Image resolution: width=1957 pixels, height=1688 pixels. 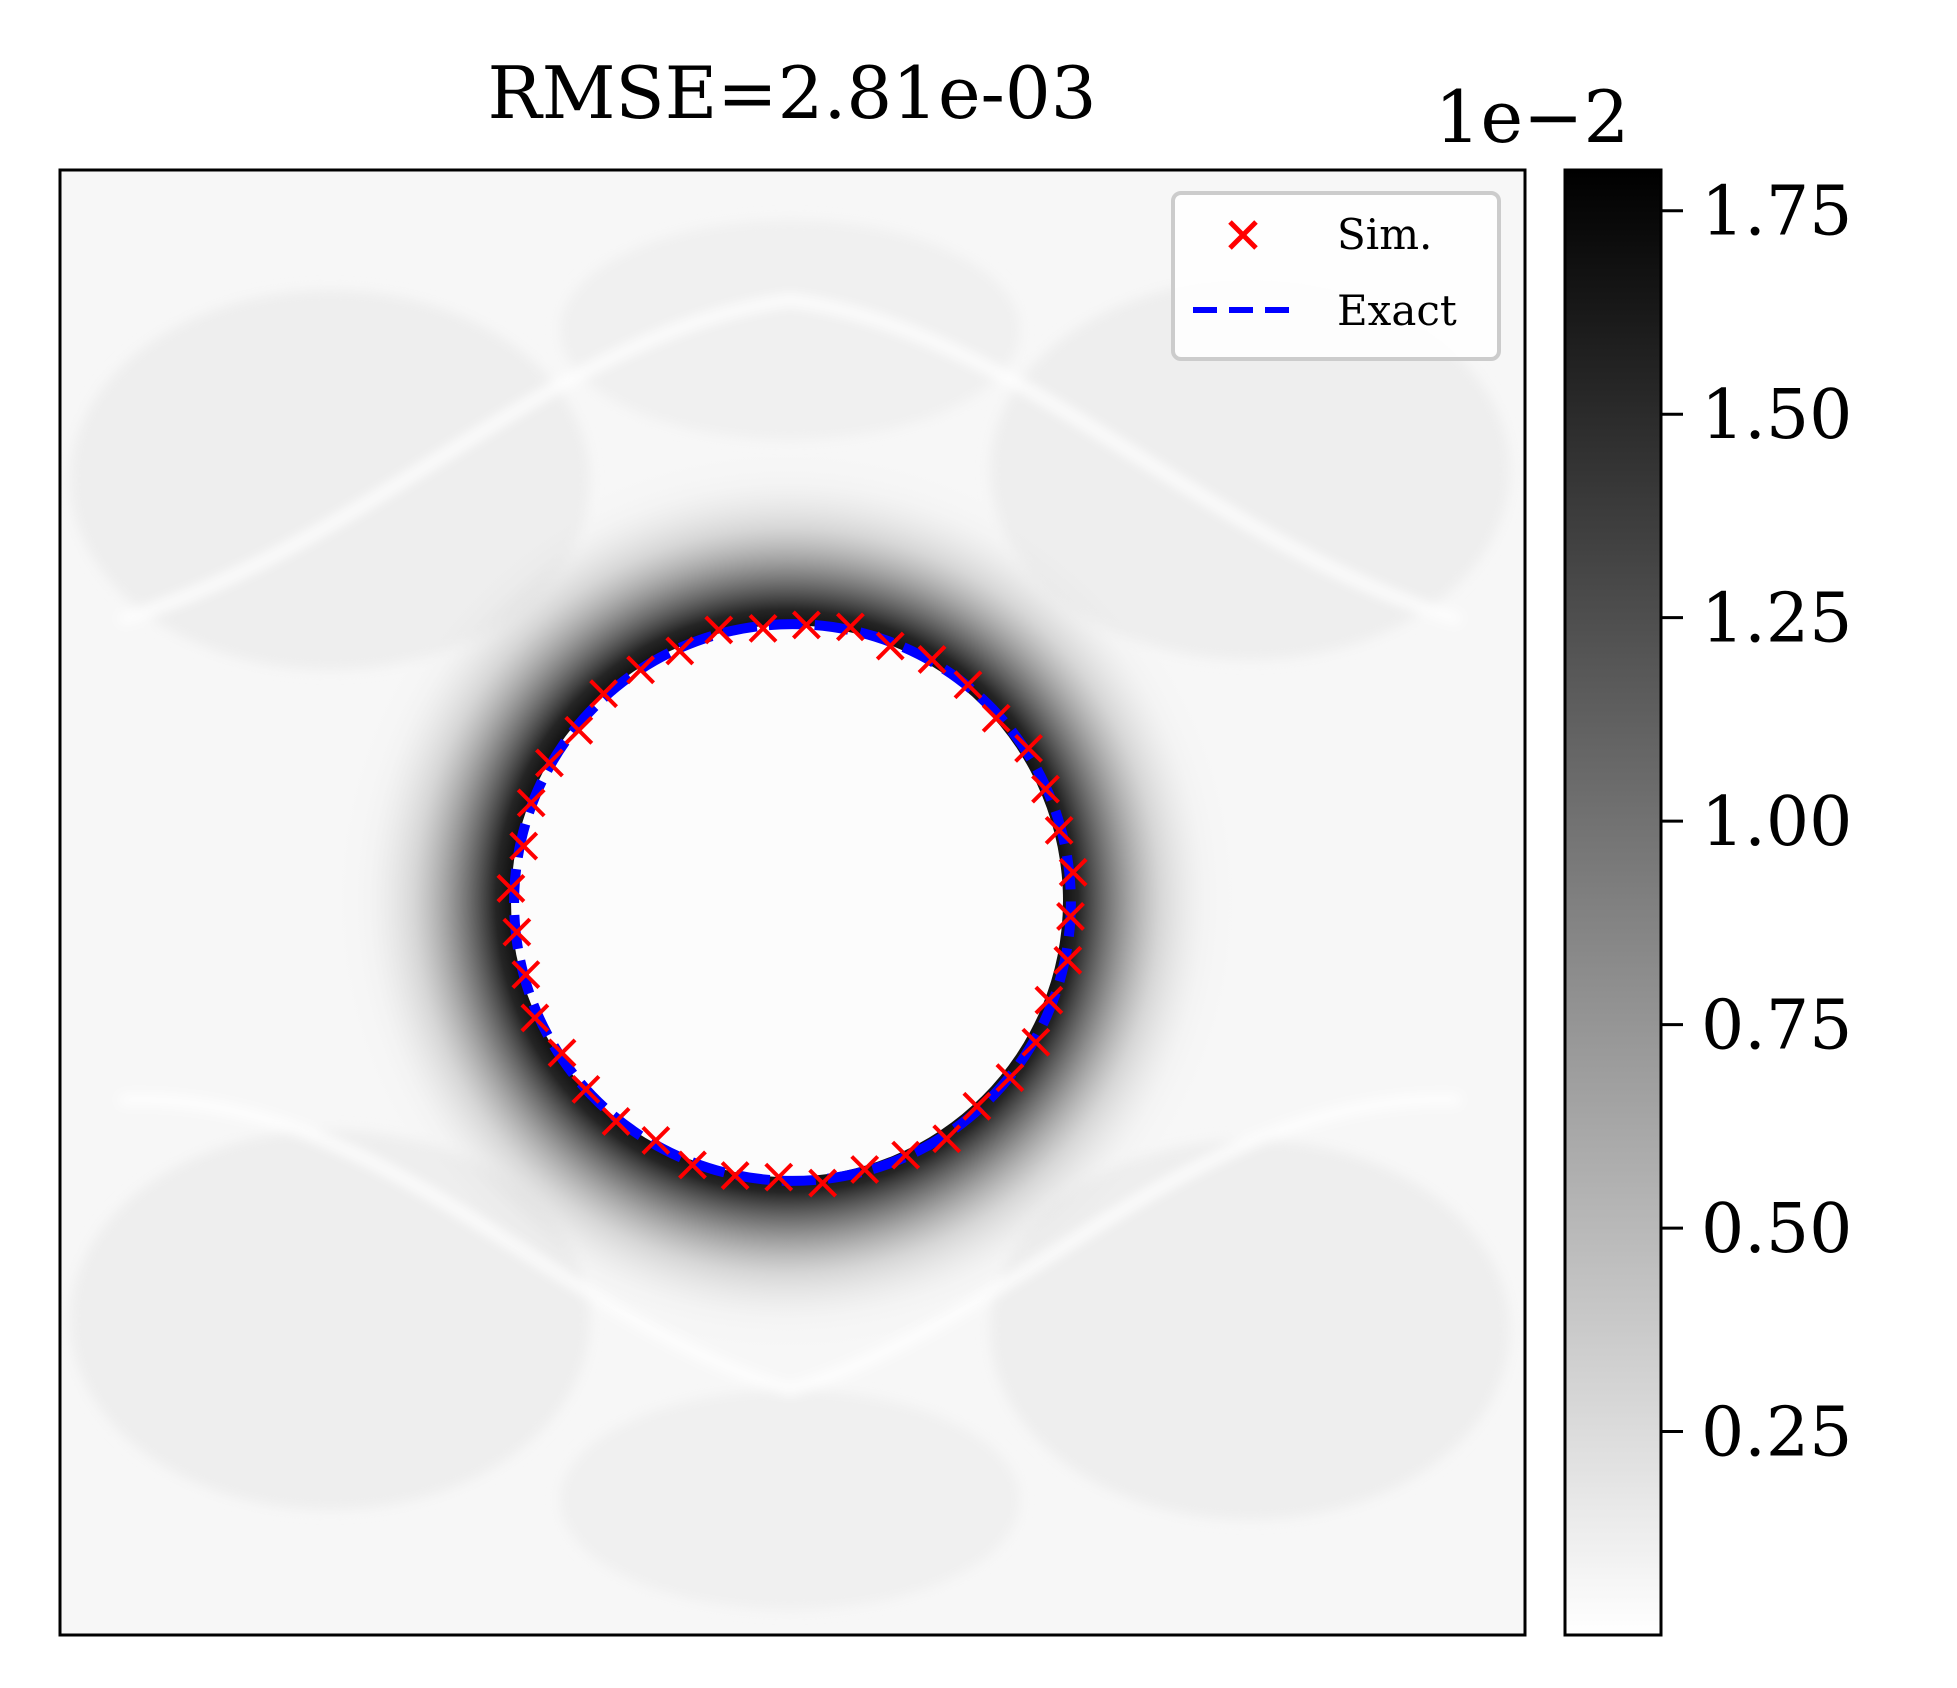 I want to click on legend-sim-label: Sim., so click(x=1384, y=234).